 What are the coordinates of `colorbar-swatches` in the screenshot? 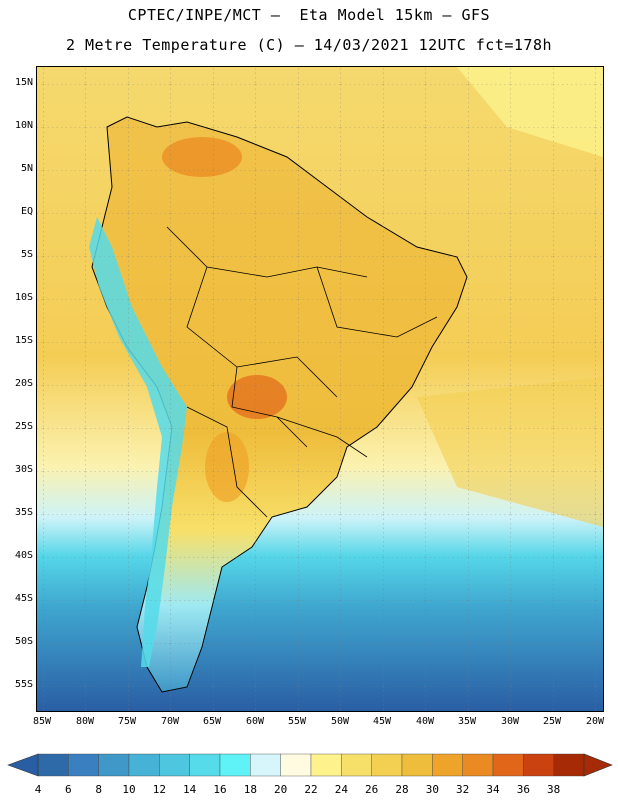 It's located at (311, 765).